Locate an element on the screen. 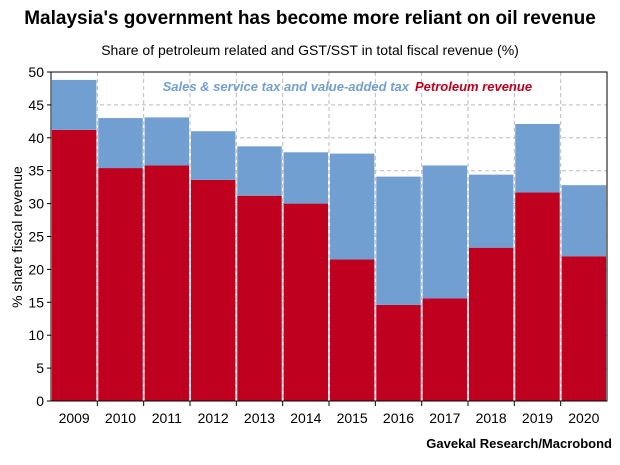 The height and width of the screenshot is (465, 620). x-tick-label: 2018 is located at coordinates (491, 418).